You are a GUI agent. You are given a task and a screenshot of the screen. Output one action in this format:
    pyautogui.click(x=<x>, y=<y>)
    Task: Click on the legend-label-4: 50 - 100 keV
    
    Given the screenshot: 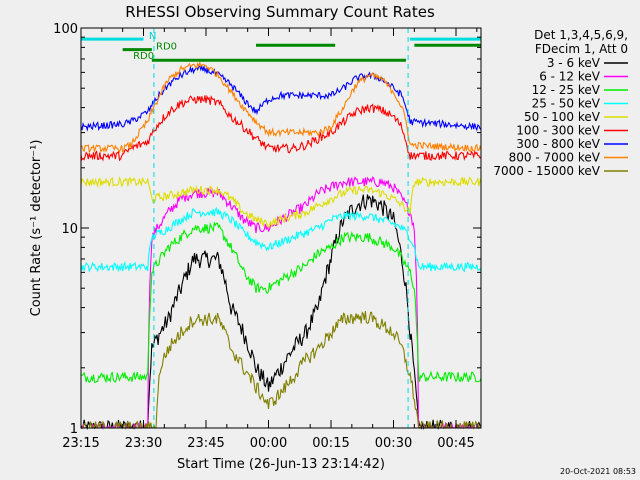 What is the action you would take?
    pyautogui.click(x=562, y=117)
    